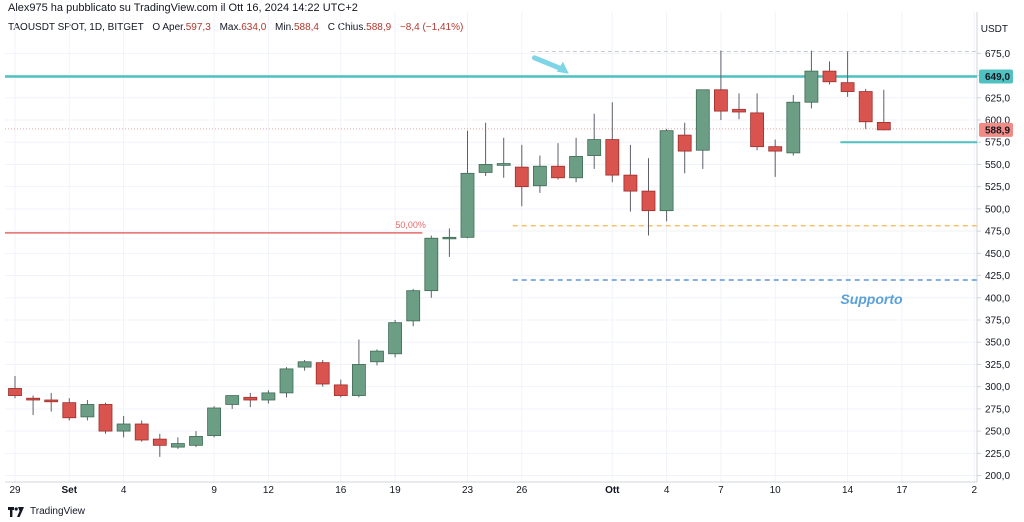  What do you see at coordinates (902, 490) in the screenshot?
I see `x-tick-label: 17` at bounding box center [902, 490].